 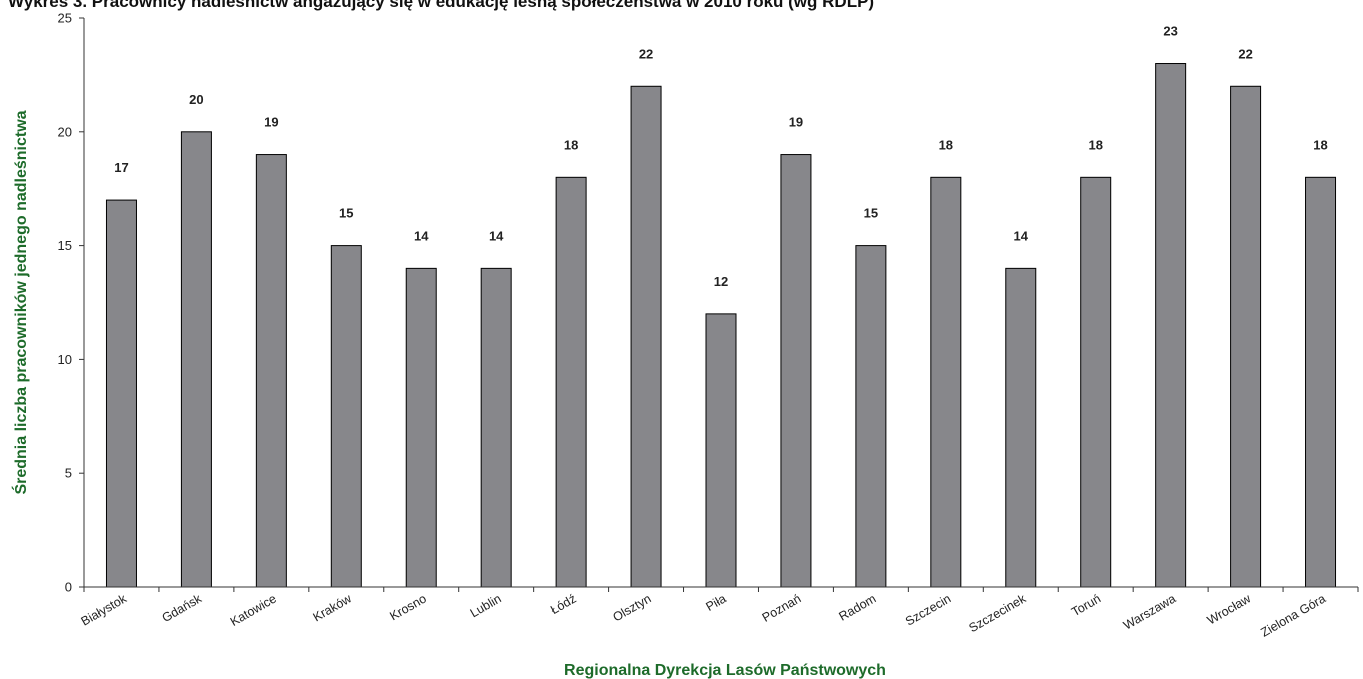 I want to click on x-tick-label: Katowice, so click(x=253, y=610).